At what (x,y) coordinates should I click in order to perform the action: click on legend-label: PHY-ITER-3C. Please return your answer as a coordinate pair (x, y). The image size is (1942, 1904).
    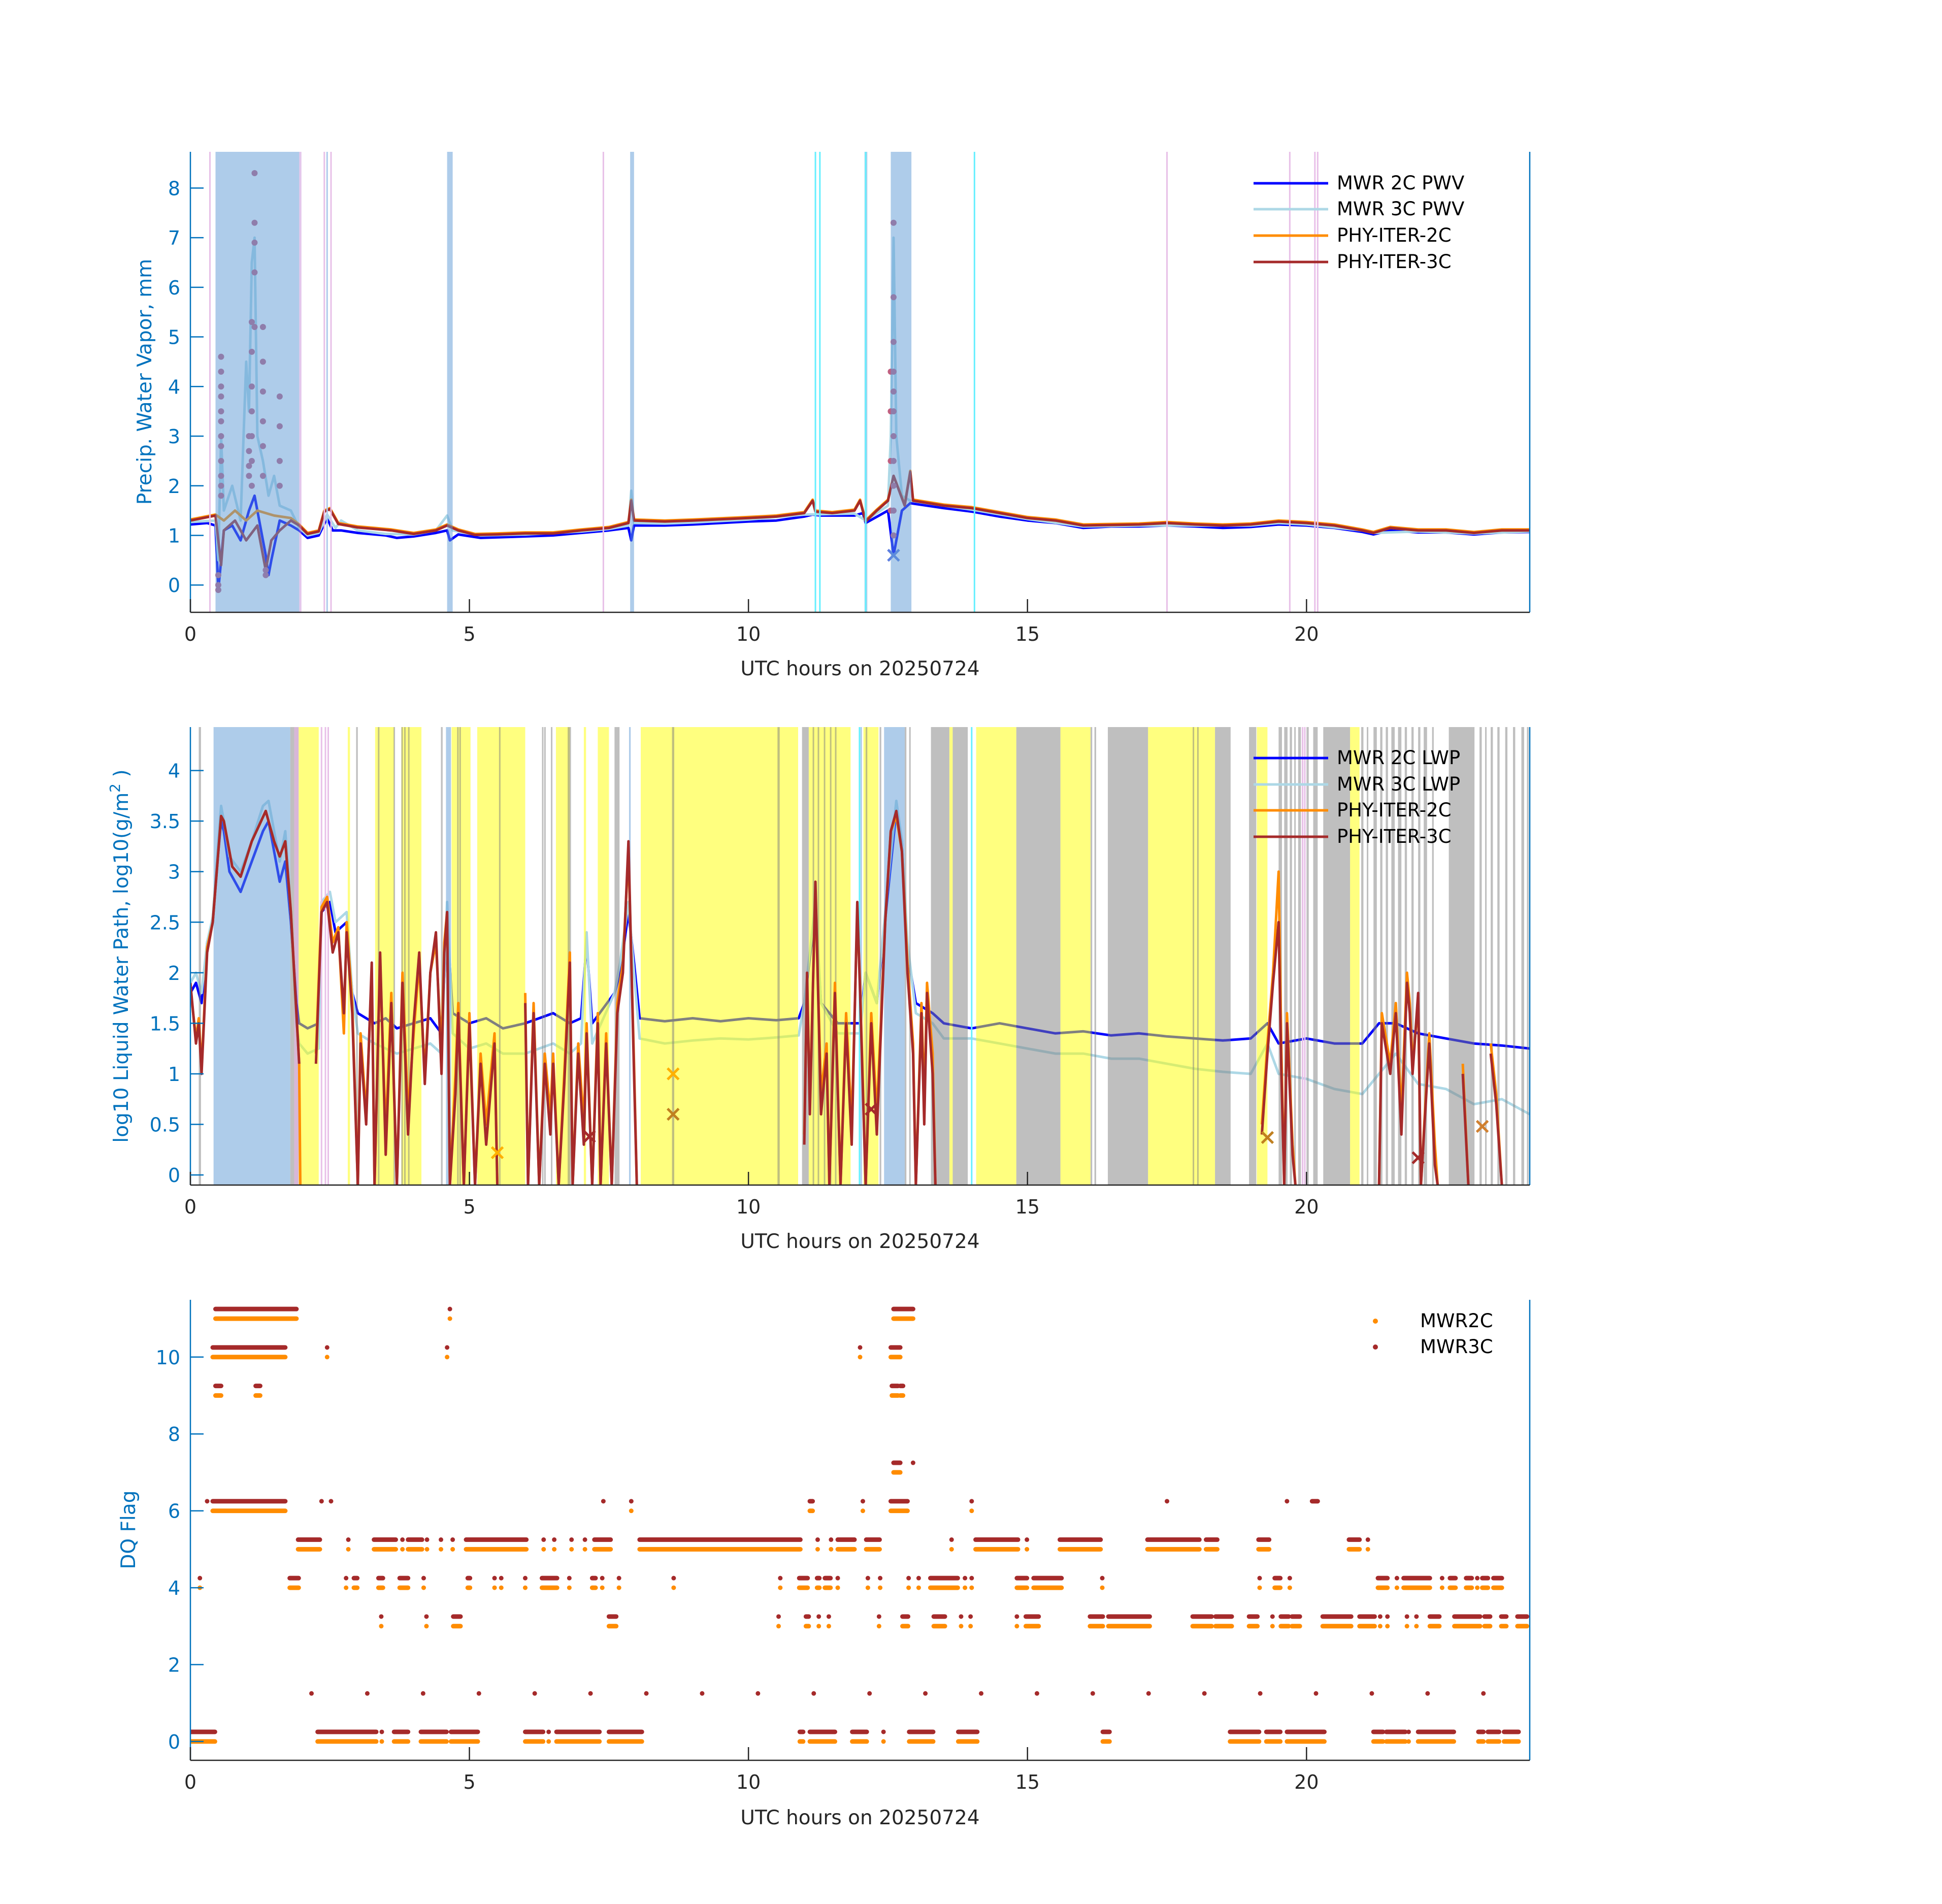
    Looking at the image, I should click on (1394, 837).